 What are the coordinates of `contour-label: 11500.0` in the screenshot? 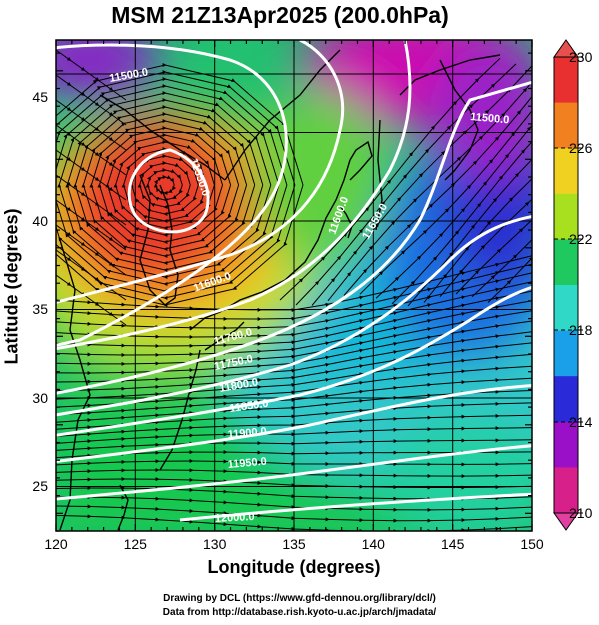 It's located at (490, 118).